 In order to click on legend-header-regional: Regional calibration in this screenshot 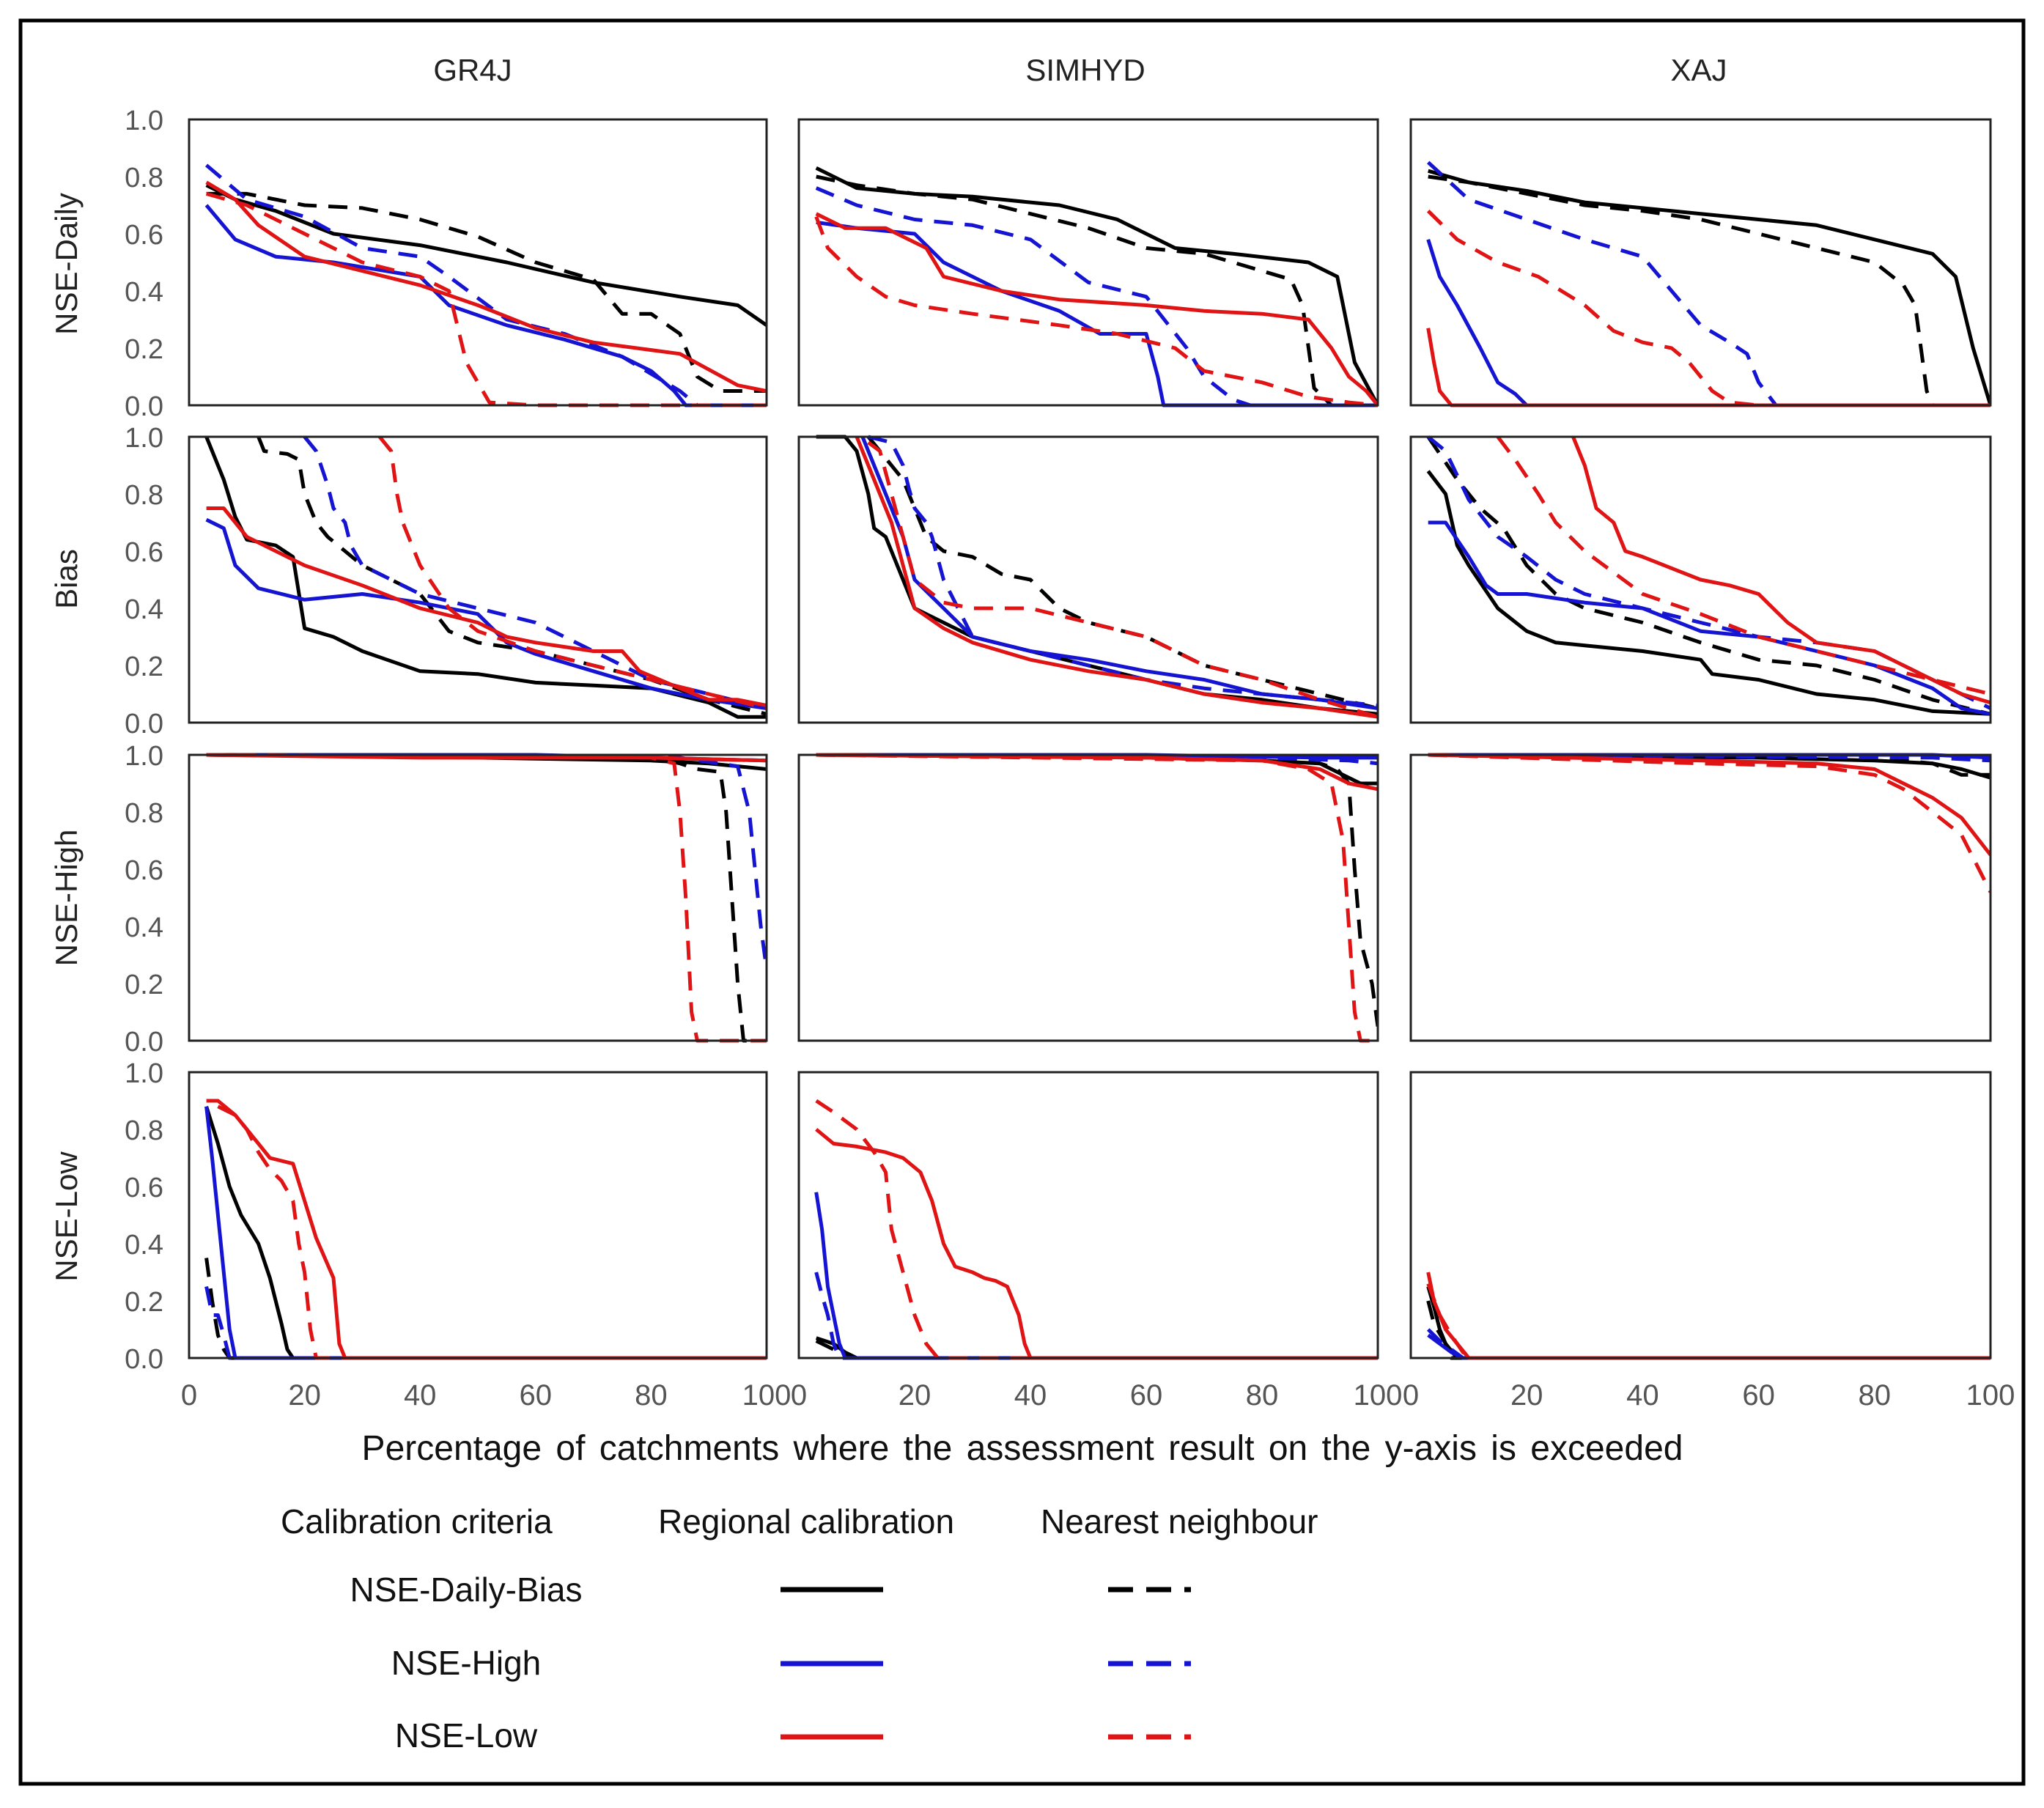, I will do `click(806, 1522)`.